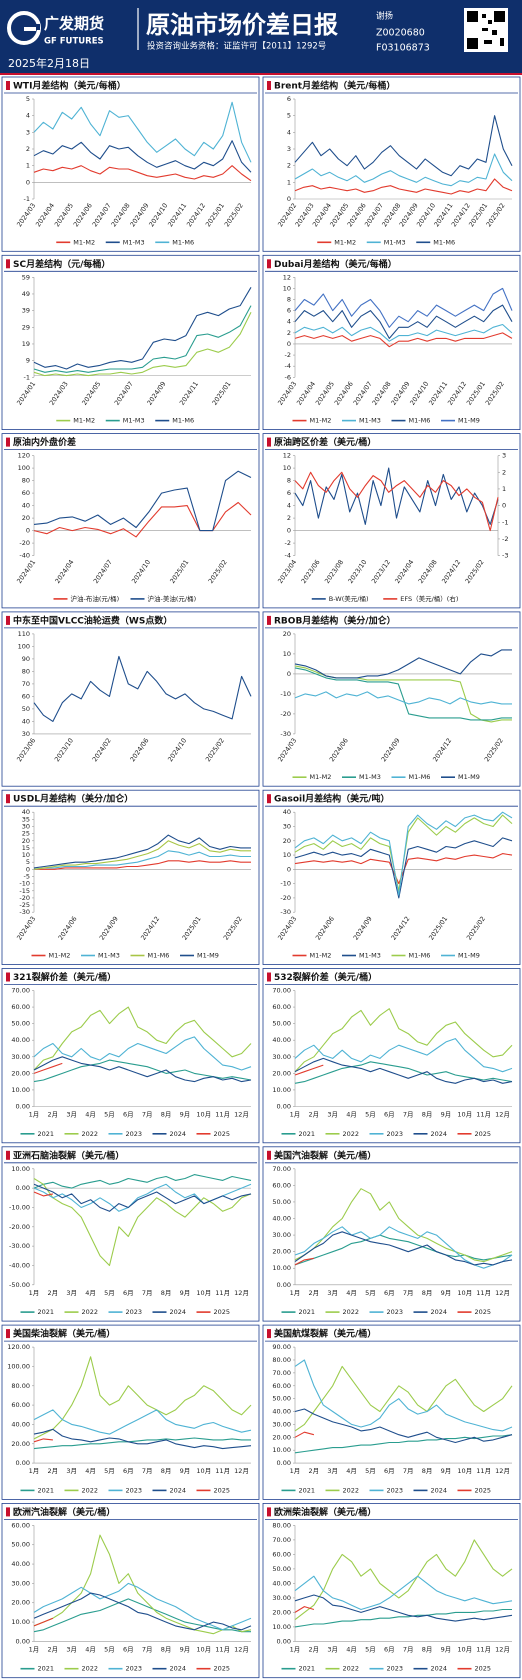 Image resolution: width=522 pixels, height=1680 pixels. What do you see at coordinates (26, 834) in the screenshot?
I see `y-tick-label: 25` at bounding box center [26, 834].